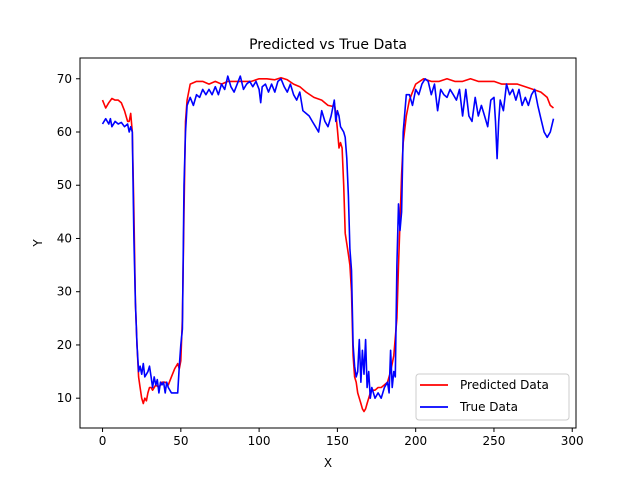 This screenshot has height=480, width=640. What do you see at coordinates (103, 441) in the screenshot?
I see `x-tick-label: 0` at bounding box center [103, 441].